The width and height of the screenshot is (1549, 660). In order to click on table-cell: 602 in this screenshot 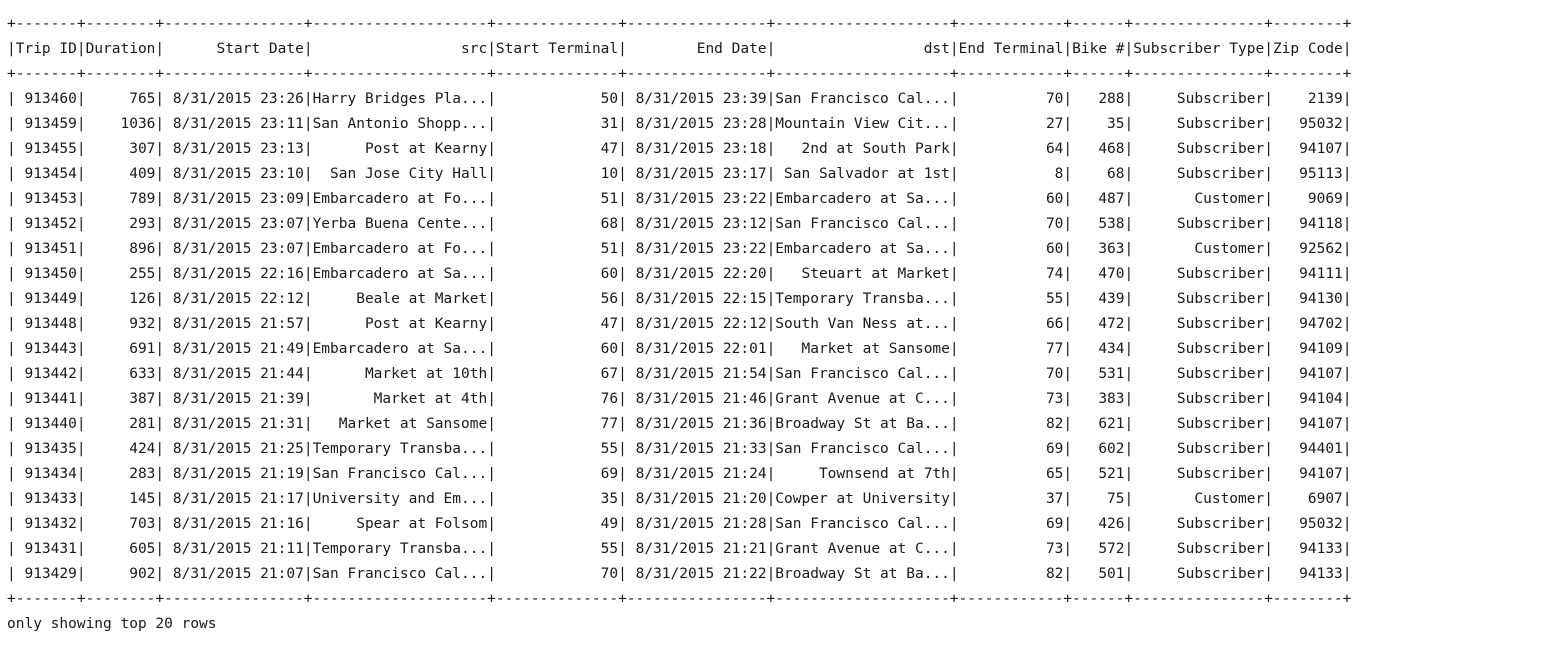, I will do `click(1098, 449)`.